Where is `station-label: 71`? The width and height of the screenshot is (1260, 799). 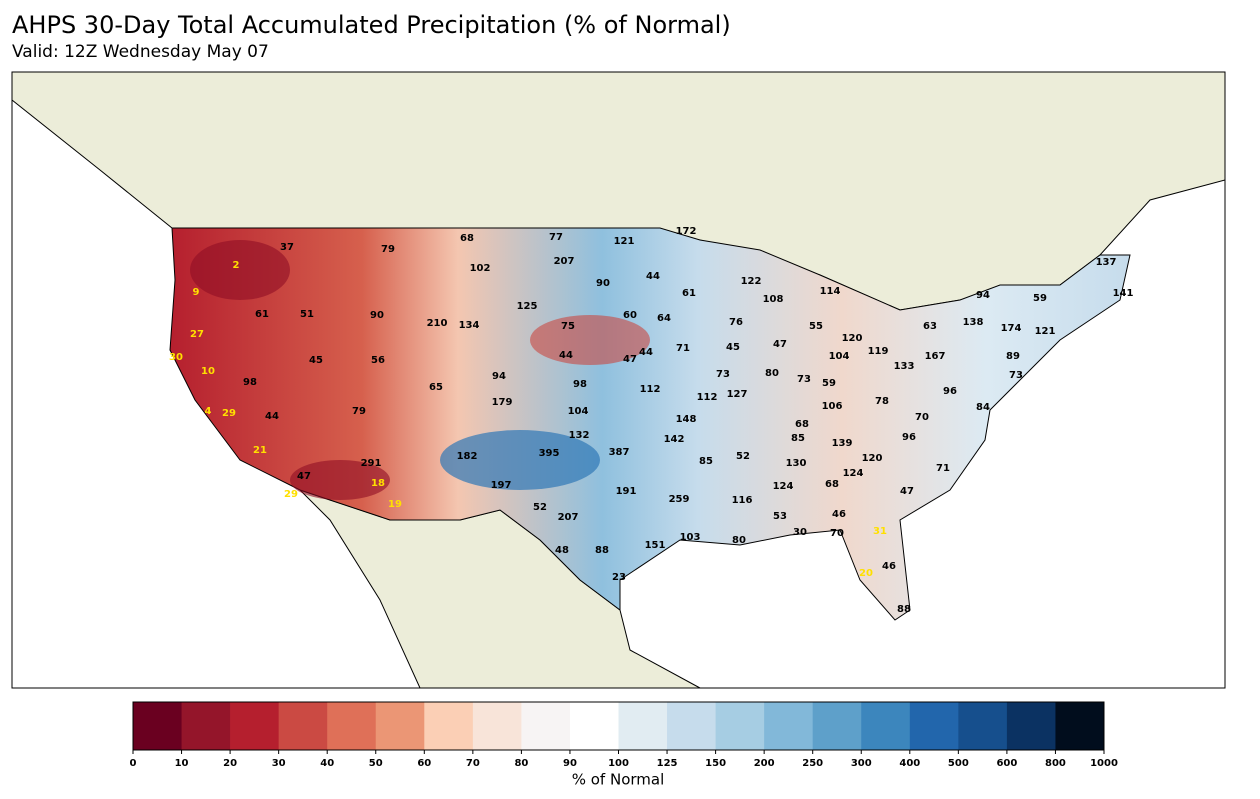
station-label: 71 is located at coordinates (943, 468).